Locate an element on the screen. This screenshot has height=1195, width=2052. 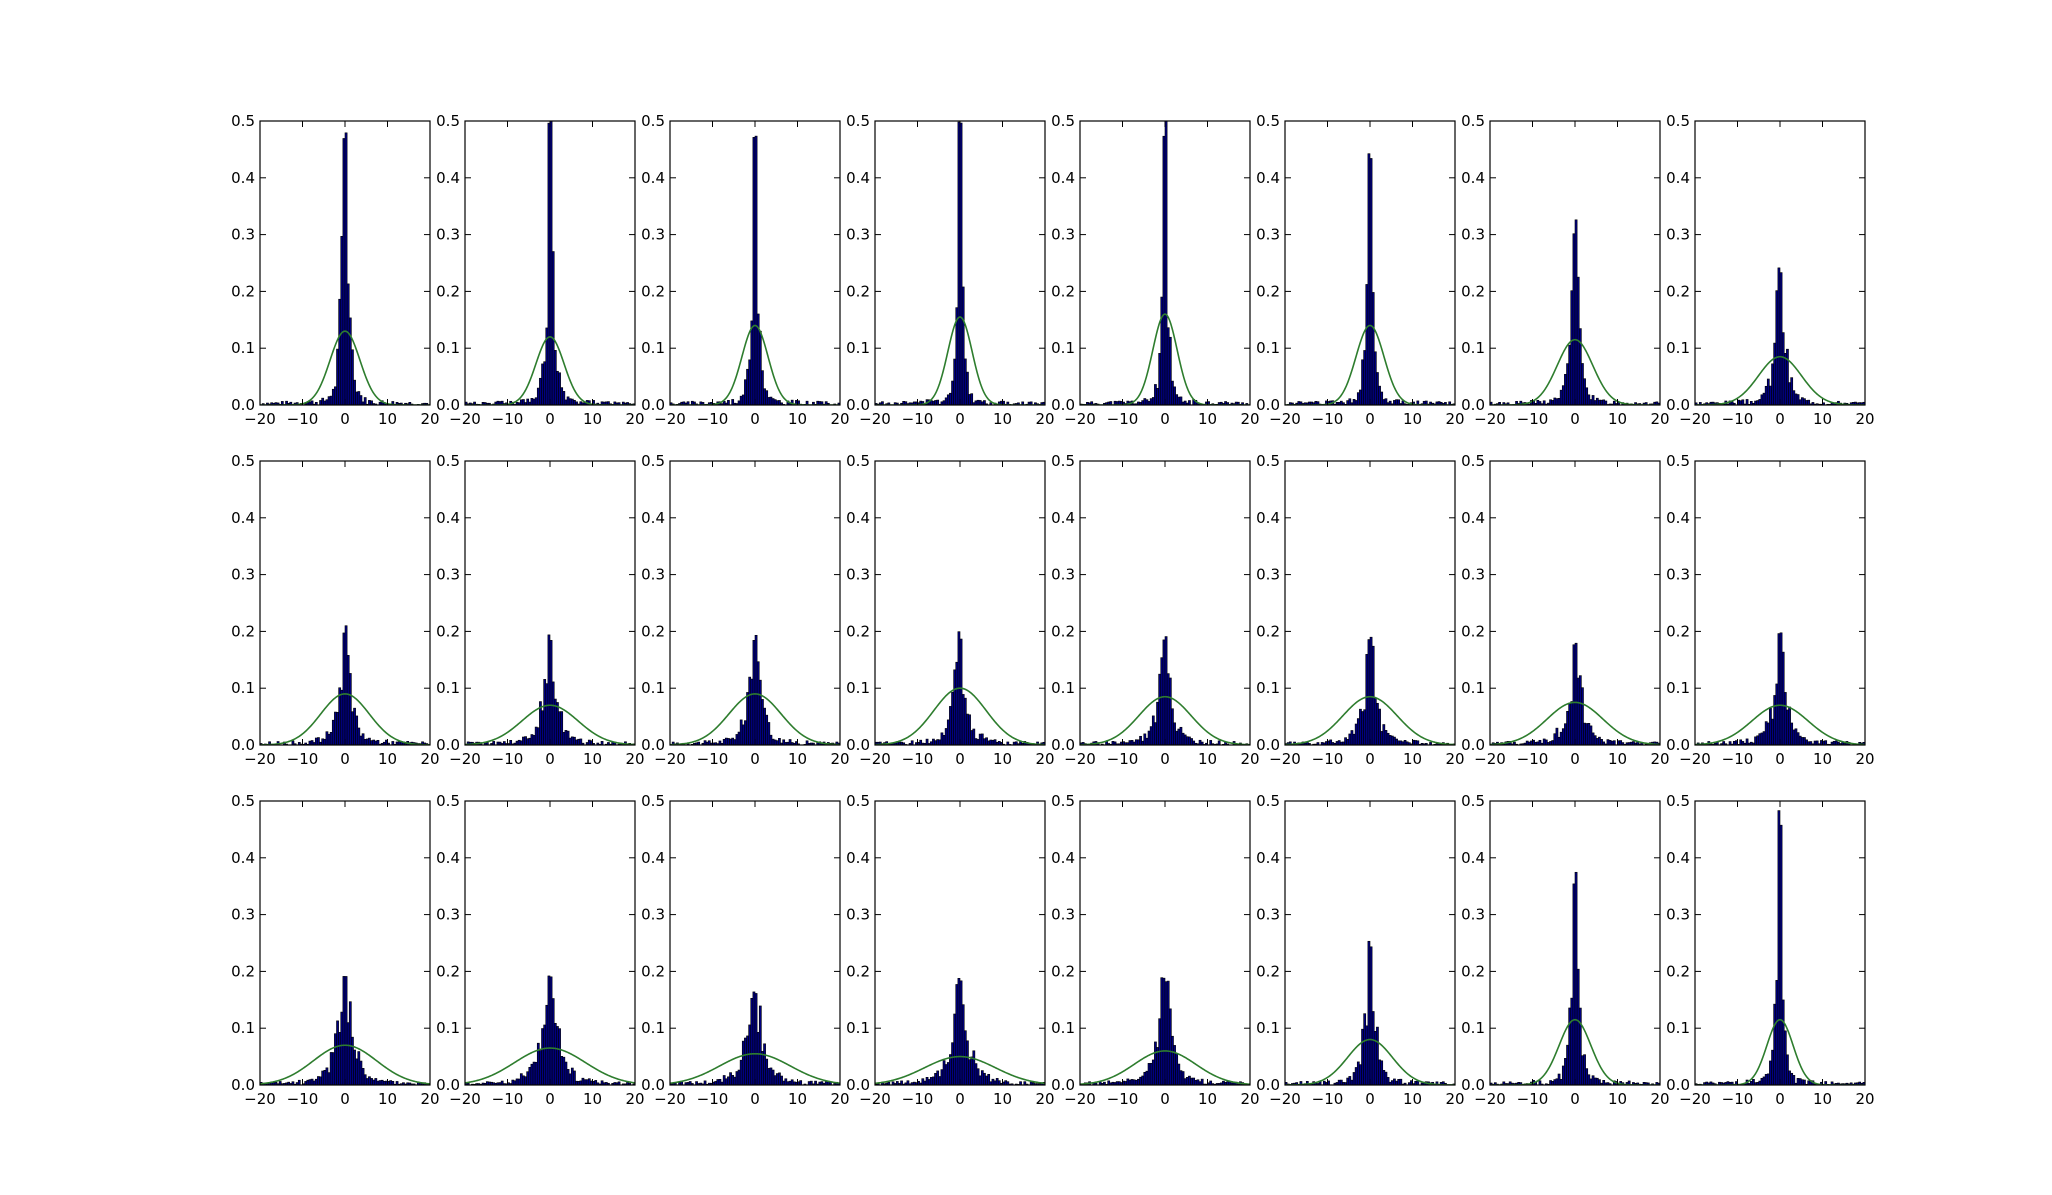
x-tick-label: 20 is located at coordinates (1249, 419).